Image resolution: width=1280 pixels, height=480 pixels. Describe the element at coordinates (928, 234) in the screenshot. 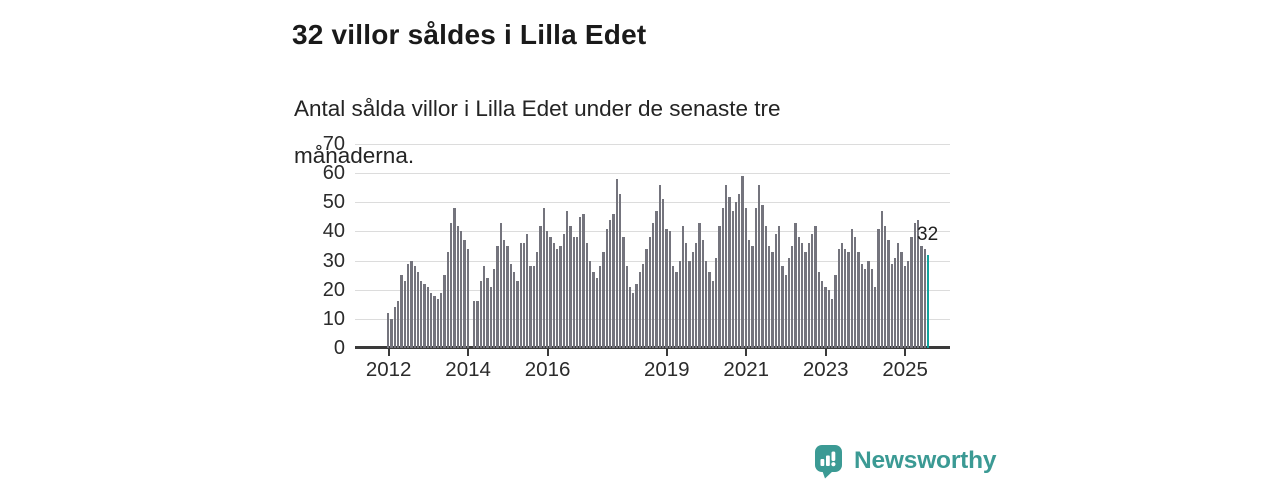

I see `highlight-value-label: 32` at that location.